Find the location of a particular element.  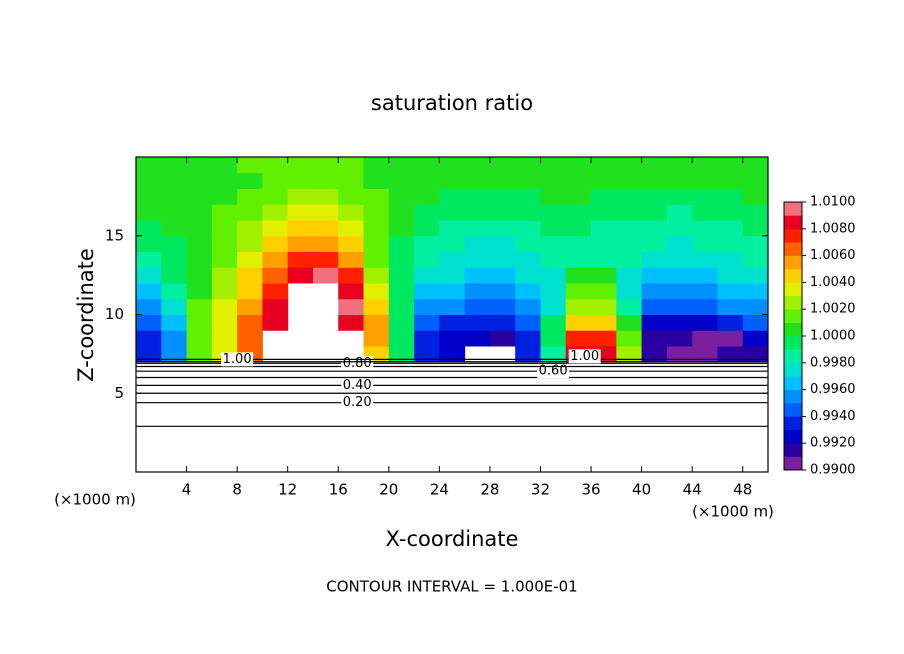

x-axis-label: X-coordinate is located at coordinates (452, 539).